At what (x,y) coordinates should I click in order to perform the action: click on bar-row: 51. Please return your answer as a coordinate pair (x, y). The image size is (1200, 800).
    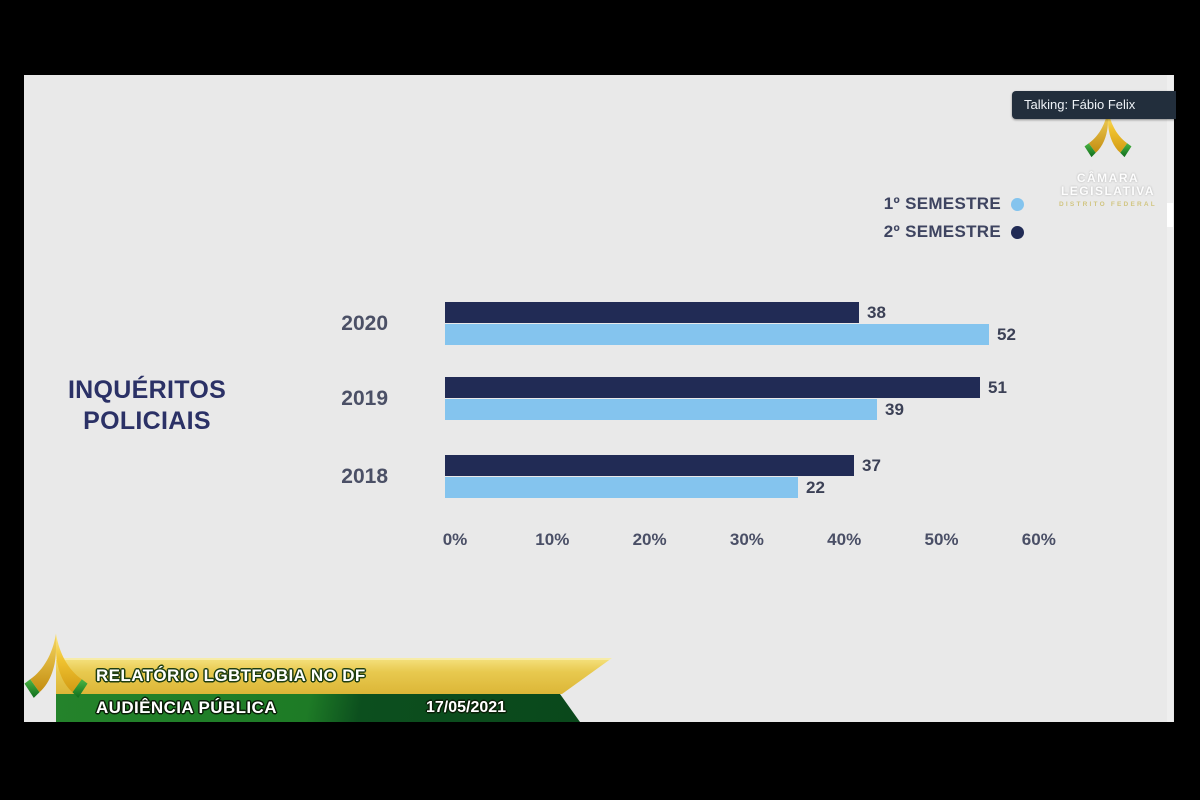
    Looking at the image, I should click on (726, 388).